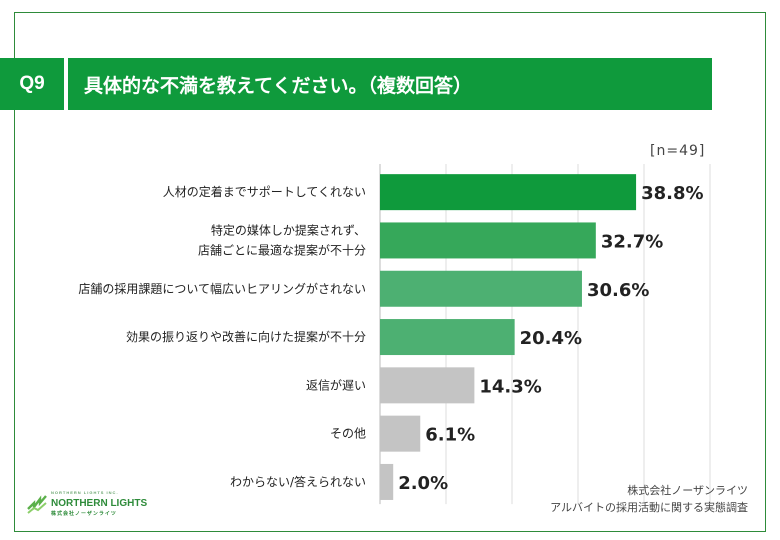 The image size is (780, 540). What do you see at coordinates (288, 229) in the screenshot?
I see `category-label: 特定の媒体しか提案されず、` at bounding box center [288, 229].